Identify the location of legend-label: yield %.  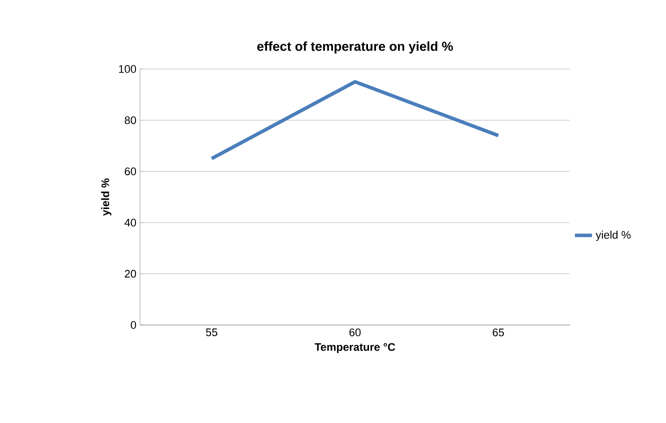
(613, 235).